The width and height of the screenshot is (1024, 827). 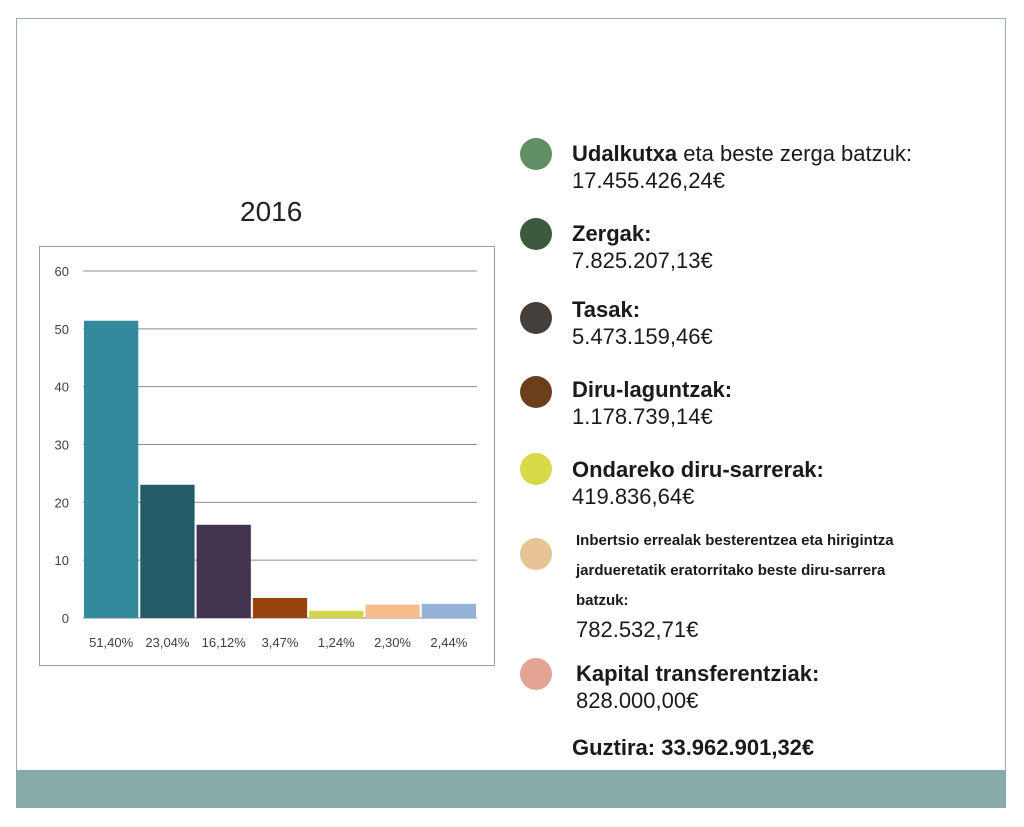 What do you see at coordinates (280, 642) in the screenshot?
I see `x-tick-label: 3,47%` at bounding box center [280, 642].